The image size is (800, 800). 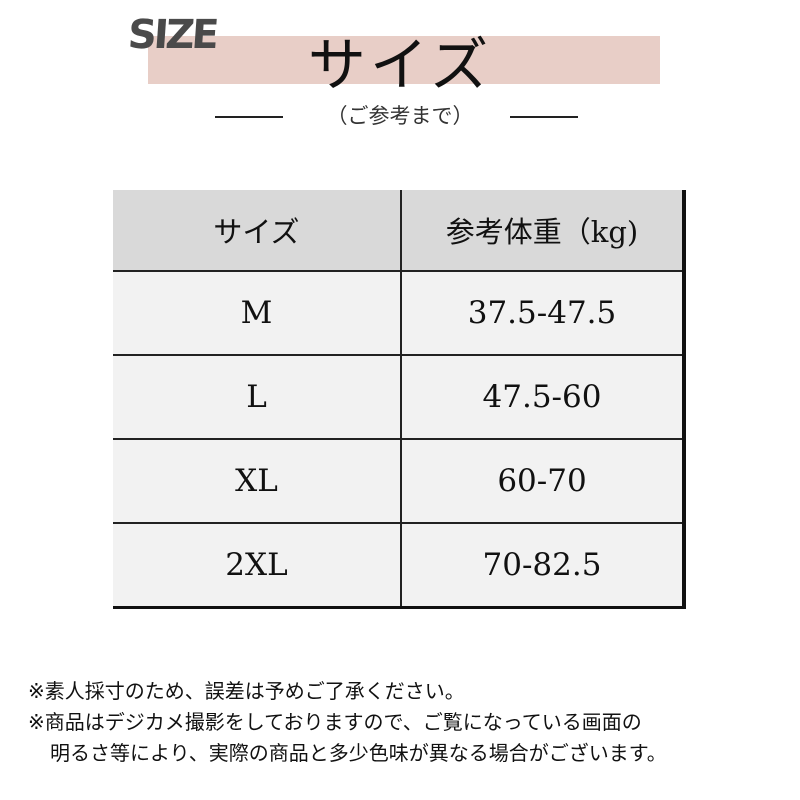 What do you see at coordinates (335, 722) in the screenshot?
I see `note-color: ※商品はデジカメ撮影をしておりますので、ご覧になっている画面の` at bounding box center [335, 722].